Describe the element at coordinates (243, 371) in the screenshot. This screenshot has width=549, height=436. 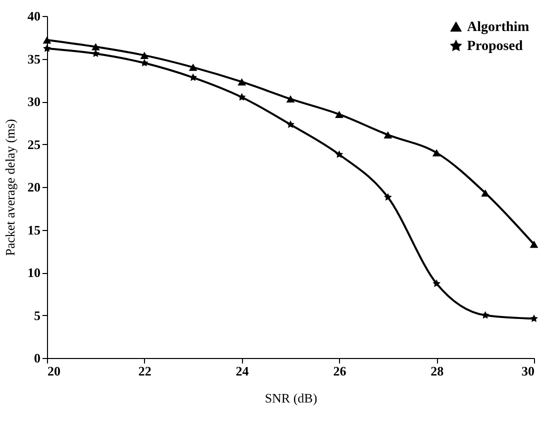
I see `x-tick-label: 24` at that location.